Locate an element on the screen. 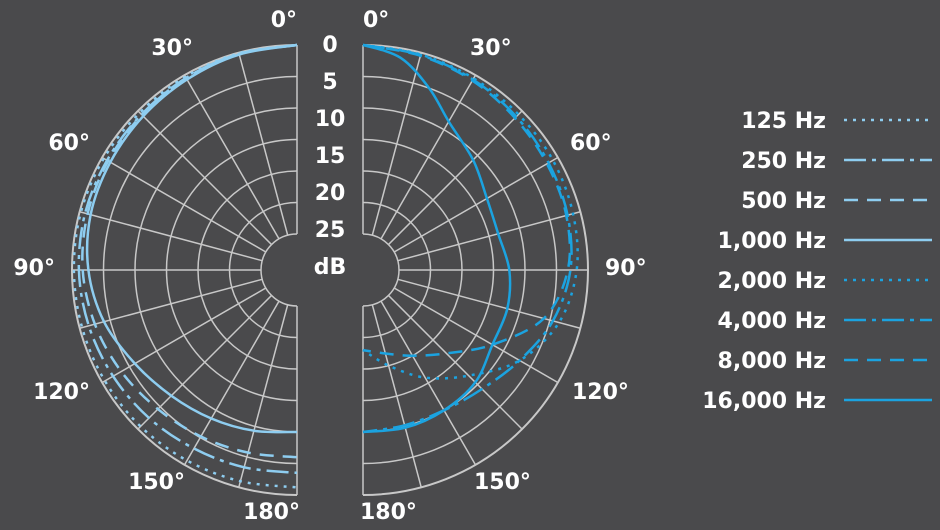  radial-label-0: 0 is located at coordinates (329, 45).